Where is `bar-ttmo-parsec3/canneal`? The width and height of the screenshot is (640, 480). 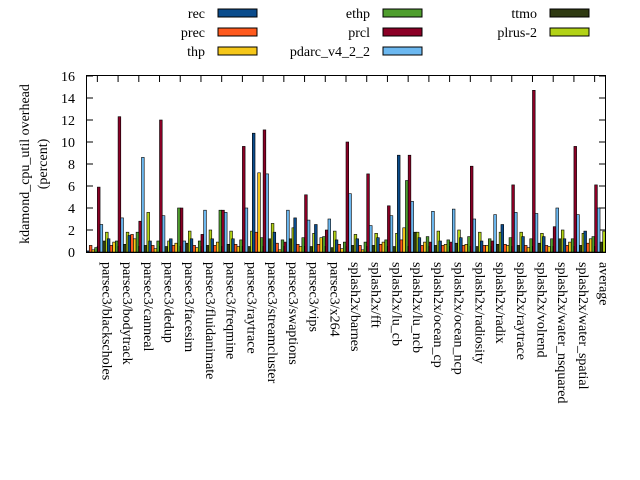
bar-ttmo-parsec3/canneal is located at coordinates (145, 249).